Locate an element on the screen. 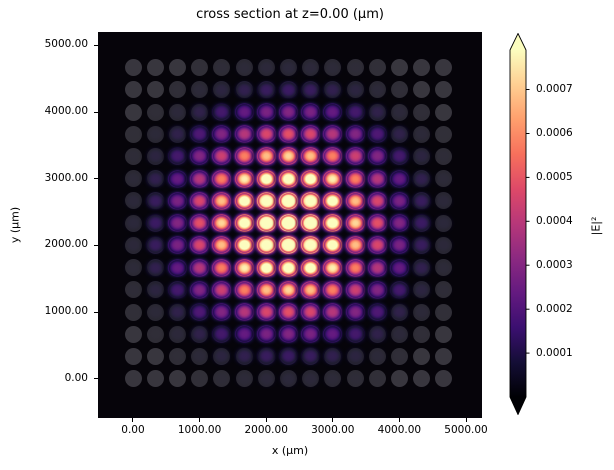 This screenshot has height=470, width=614. colorbar-label: |E|² is located at coordinates (596, 226).